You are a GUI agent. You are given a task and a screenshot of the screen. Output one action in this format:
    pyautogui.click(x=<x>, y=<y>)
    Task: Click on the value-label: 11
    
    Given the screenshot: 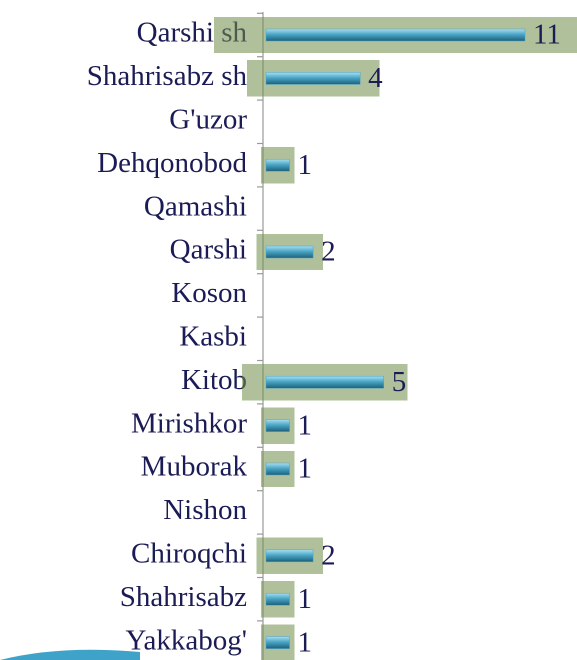 What is the action you would take?
    pyautogui.click(x=547, y=35)
    